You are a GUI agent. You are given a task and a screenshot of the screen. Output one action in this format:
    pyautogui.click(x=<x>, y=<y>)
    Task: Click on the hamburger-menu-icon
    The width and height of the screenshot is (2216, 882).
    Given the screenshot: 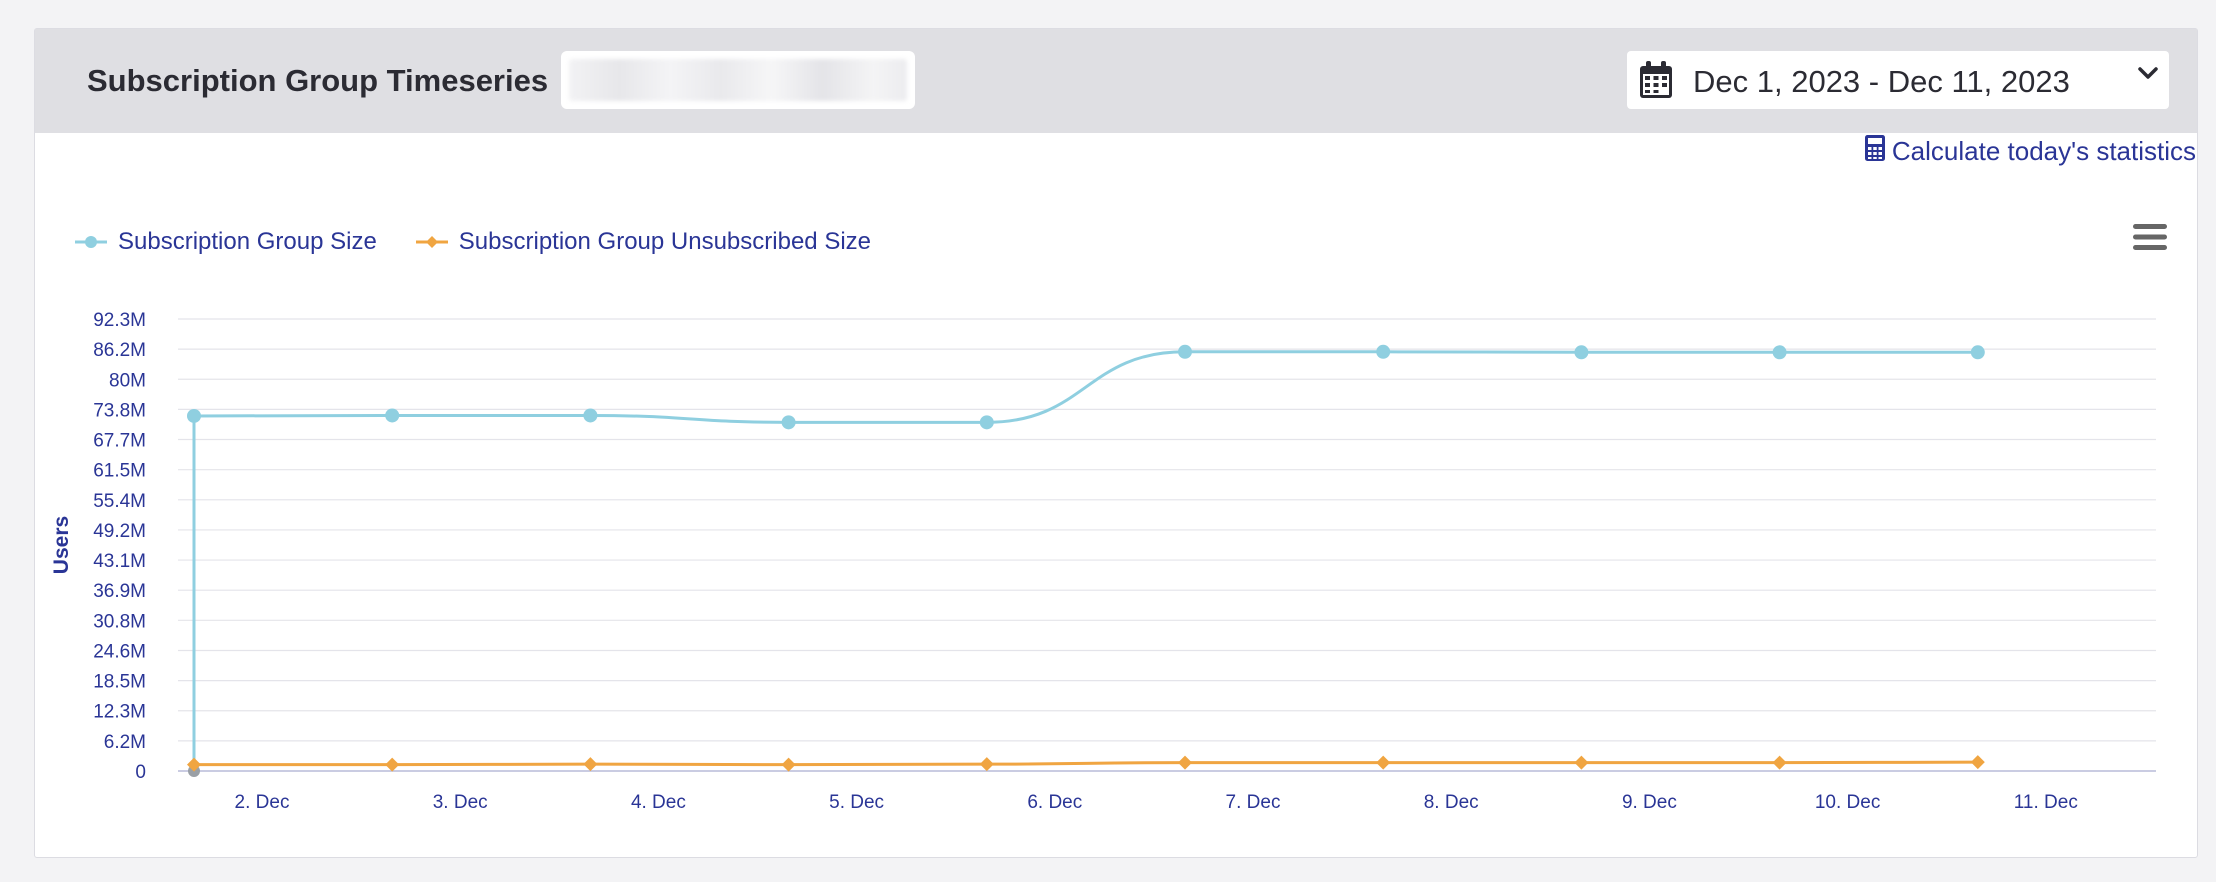 What is the action you would take?
    pyautogui.click(x=2150, y=237)
    